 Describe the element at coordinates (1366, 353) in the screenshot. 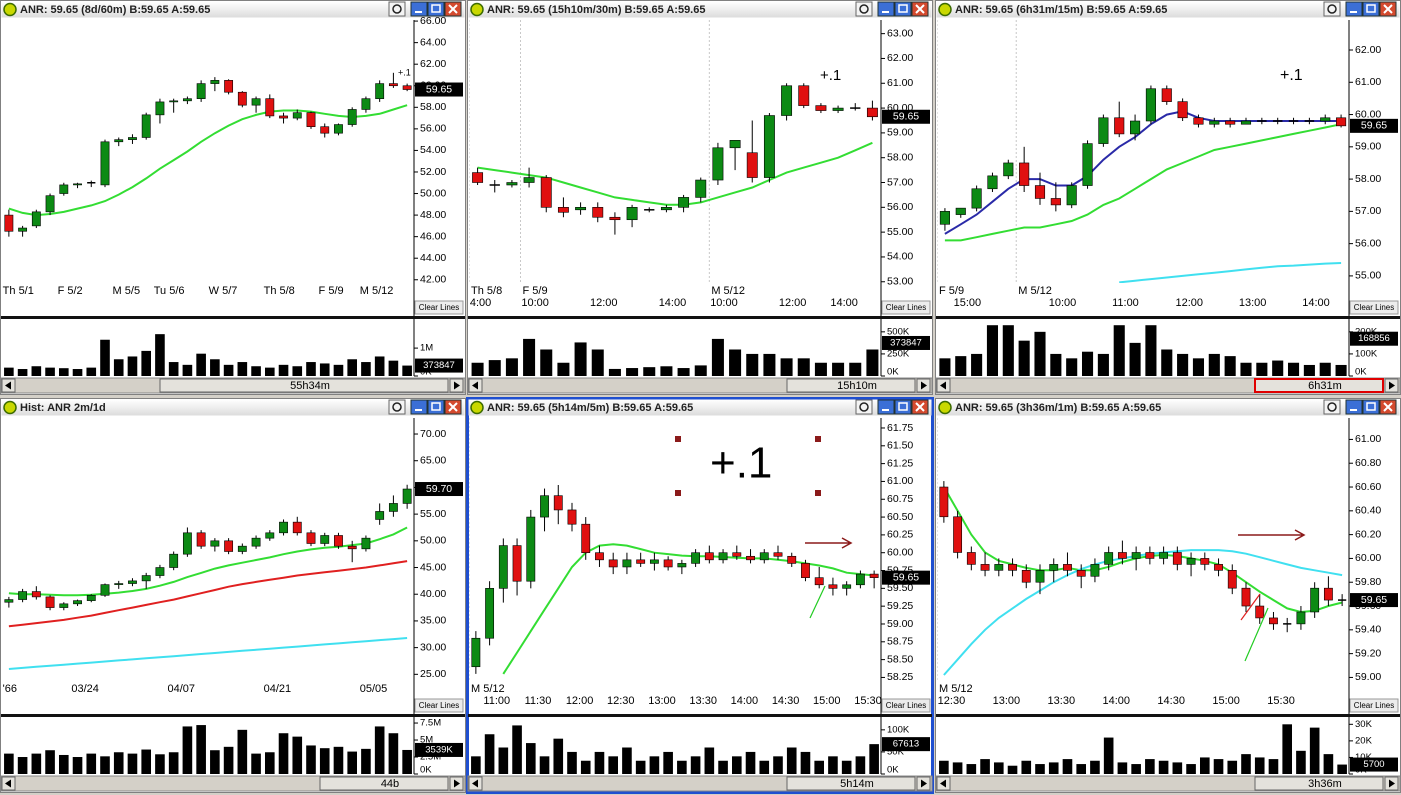

I see `volume-tick-label: 100K` at that location.